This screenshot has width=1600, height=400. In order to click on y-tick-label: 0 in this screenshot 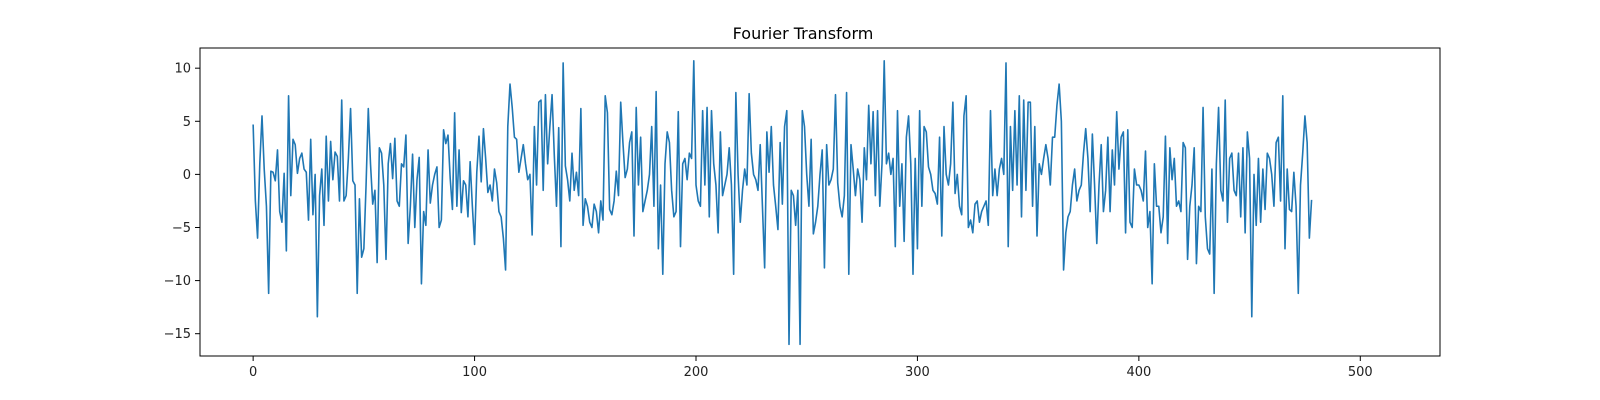, I will do `click(187, 175)`.